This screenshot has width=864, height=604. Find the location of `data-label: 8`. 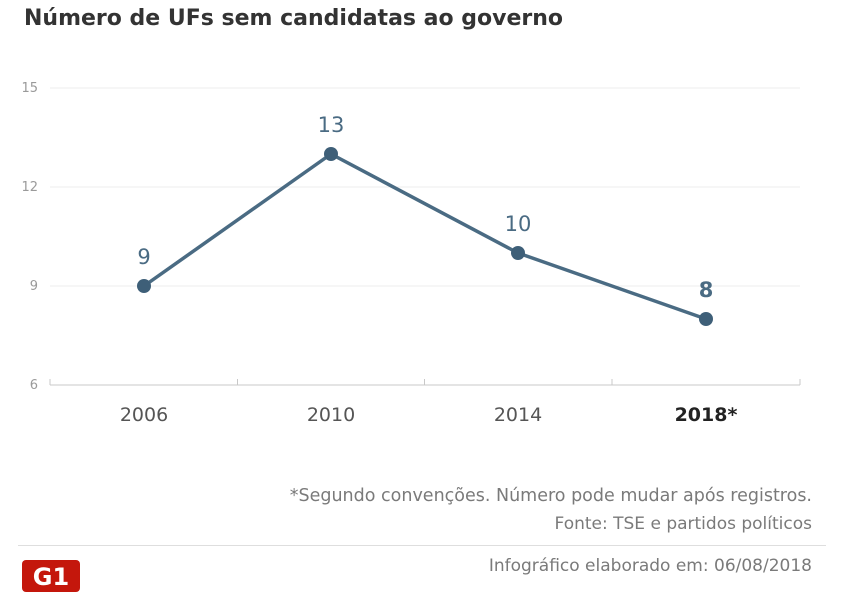

data-label: 8 is located at coordinates (706, 290).